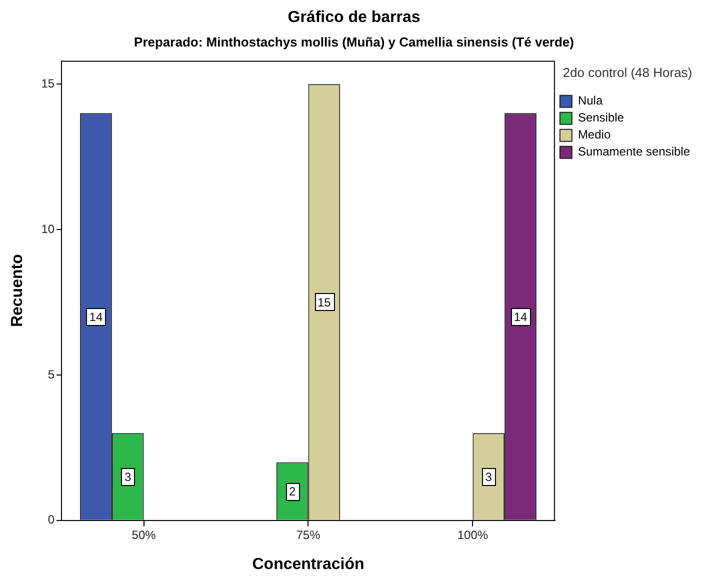 This screenshot has width=702, height=580. I want to click on legend-label: Sumamente sensible, so click(634, 151).